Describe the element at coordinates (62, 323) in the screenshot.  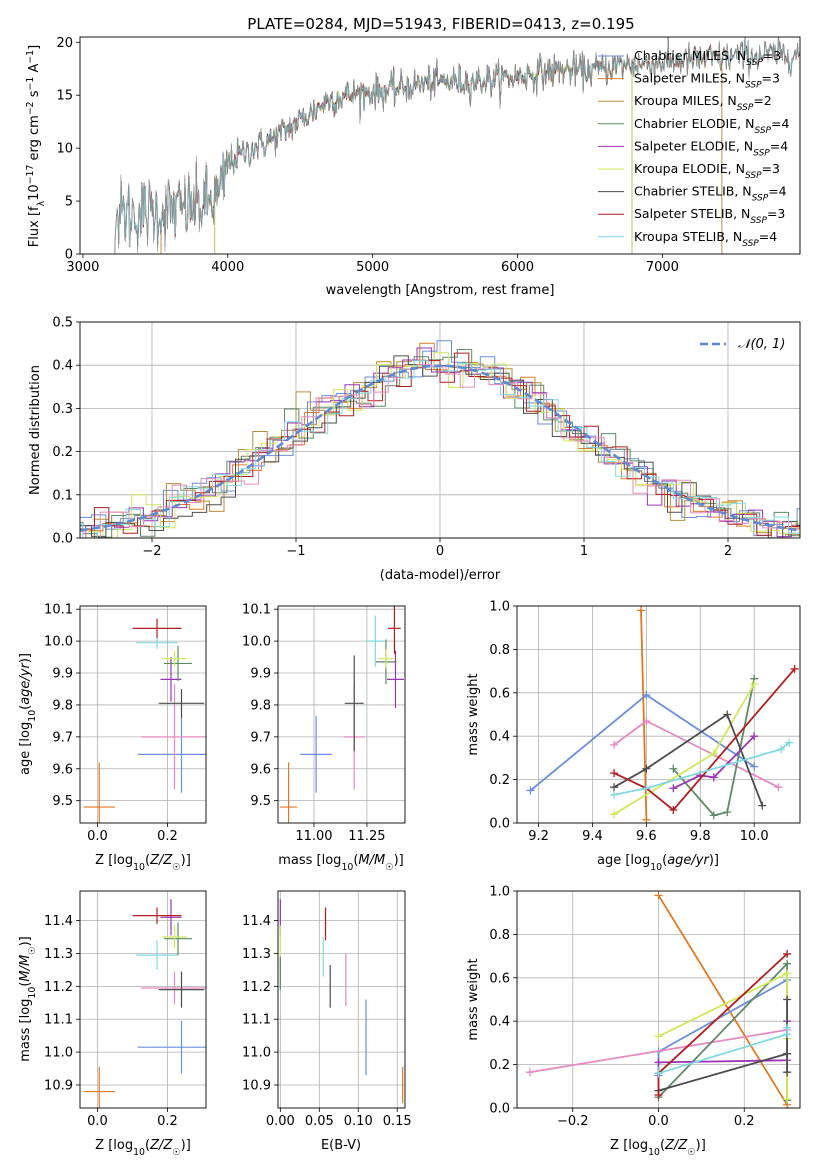
I see `y-tick-label: 0.5` at that location.